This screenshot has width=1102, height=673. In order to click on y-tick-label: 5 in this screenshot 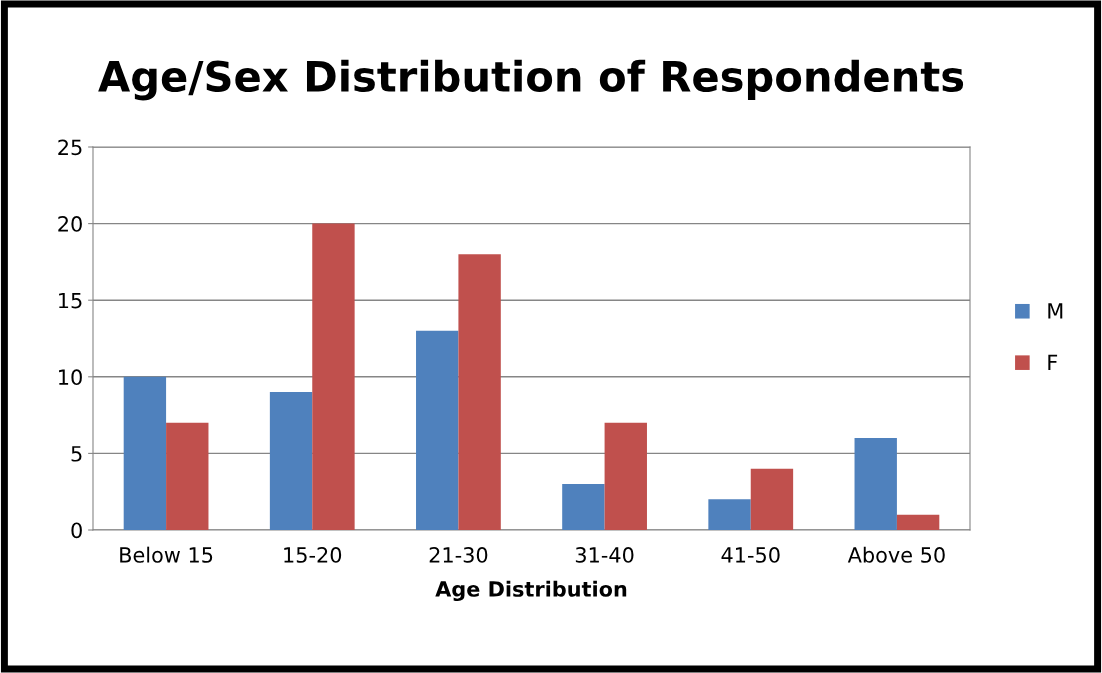, I will do `click(76, 454)`.